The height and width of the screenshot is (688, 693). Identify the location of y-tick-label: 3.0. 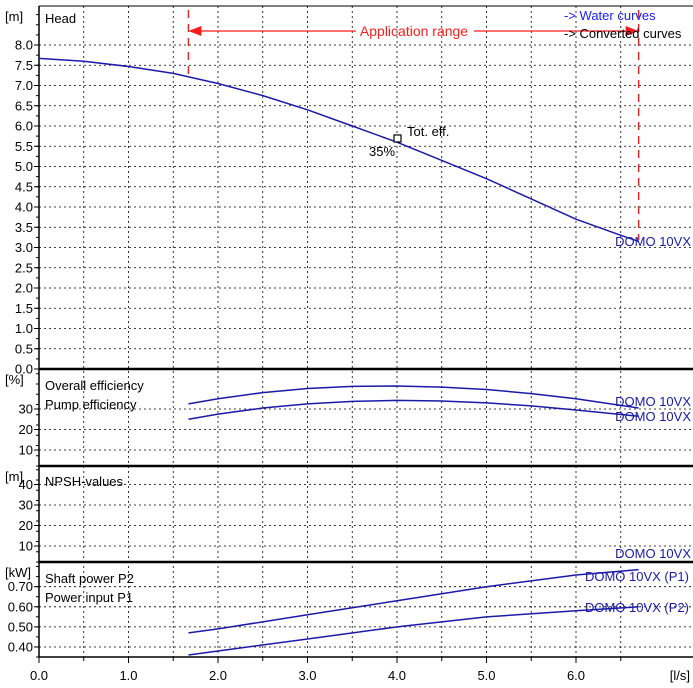
(24, 247).